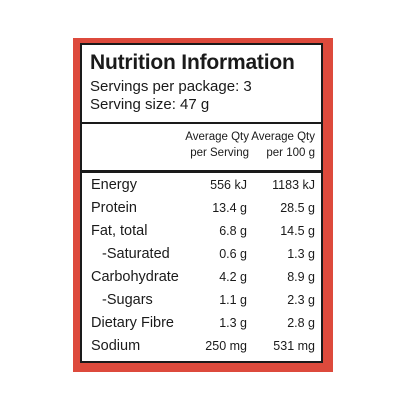  Describe the element at coordinates (294, 346) in the screenshot. I see `per-100g-value: 531 mg` at that location.